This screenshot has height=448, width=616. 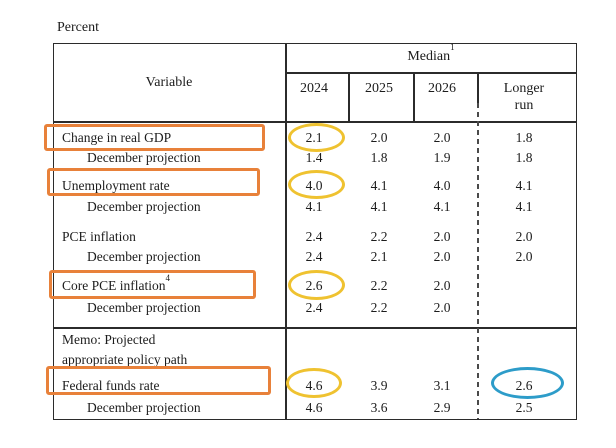 I want to click on value-2026: 2.9, so click(x=442, y=407).